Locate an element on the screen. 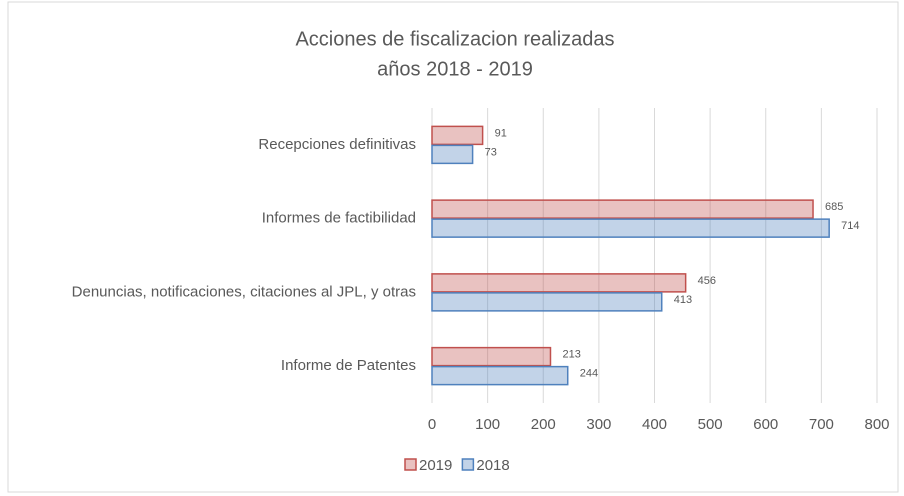 The height and width of the screenshot is (496, 904). data-label: 244 is located at coordinates (589, 374).